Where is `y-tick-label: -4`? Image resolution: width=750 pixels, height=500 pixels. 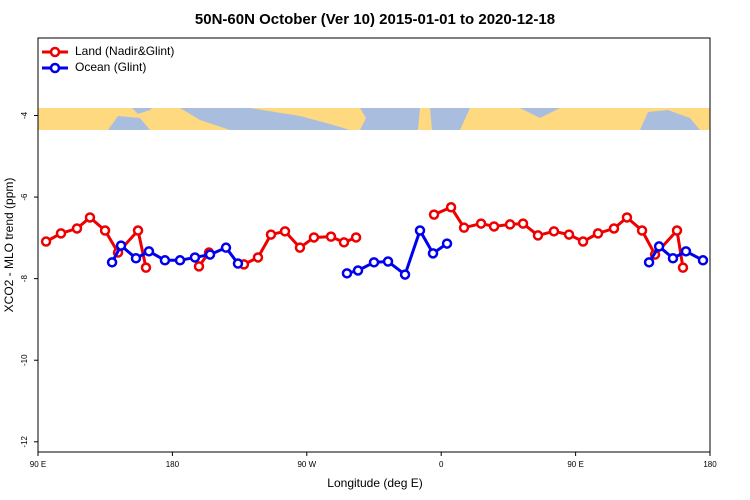
y-tick-label: -4 is located at coordinates (24, 115).